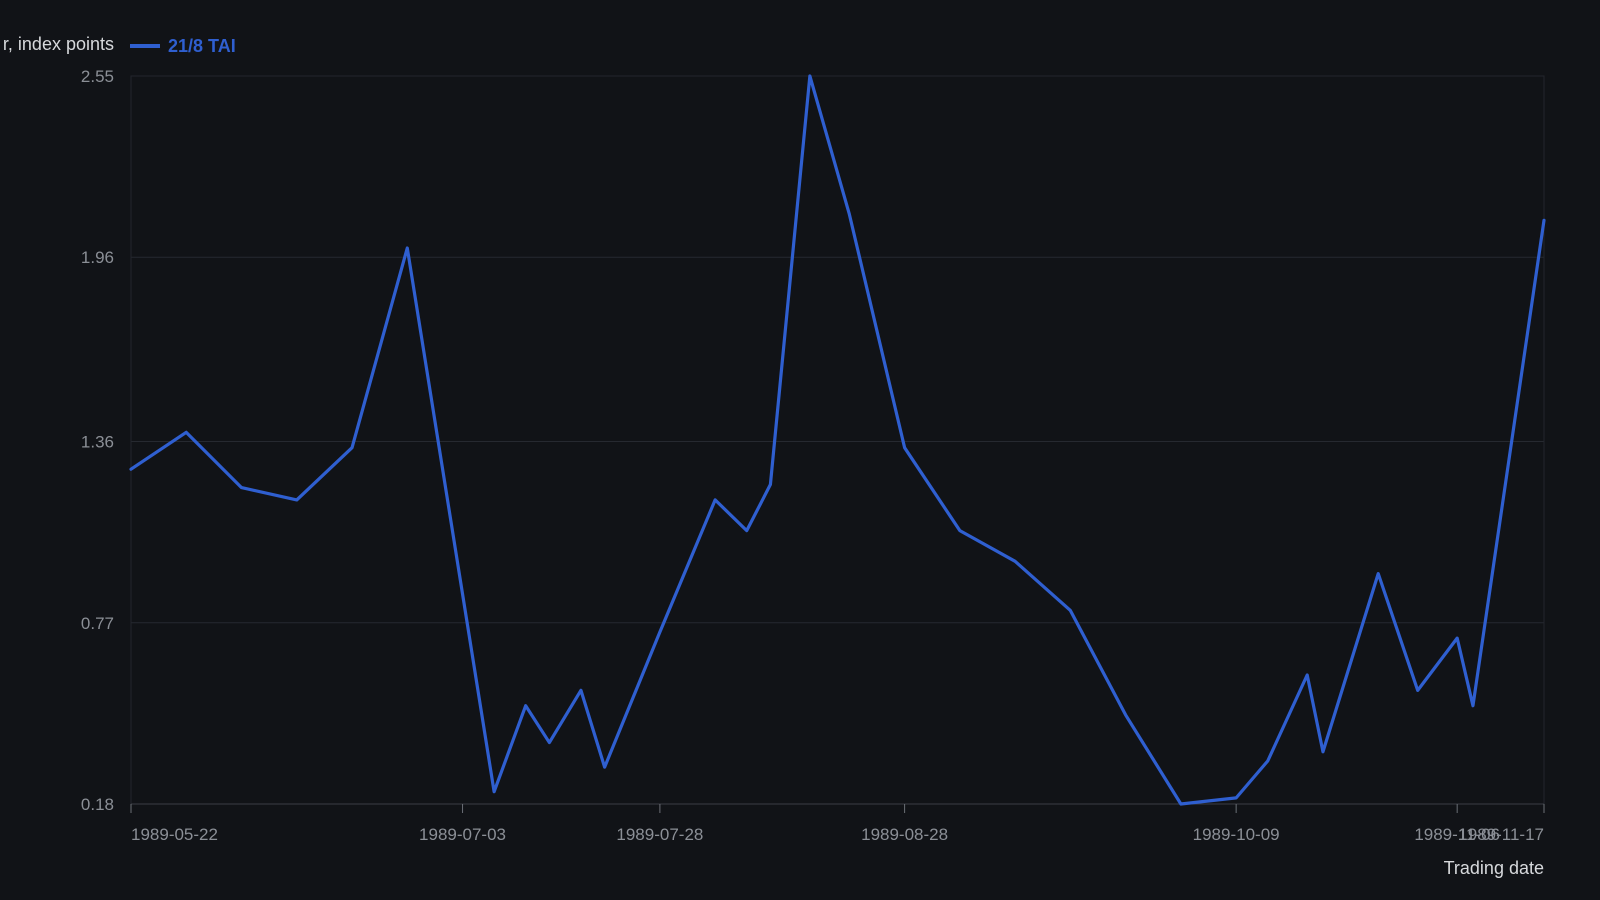  Describe the element at coordinates (1457, 834) in the screenshot. I see `x-tick-label: 1989-11-06` at that location.